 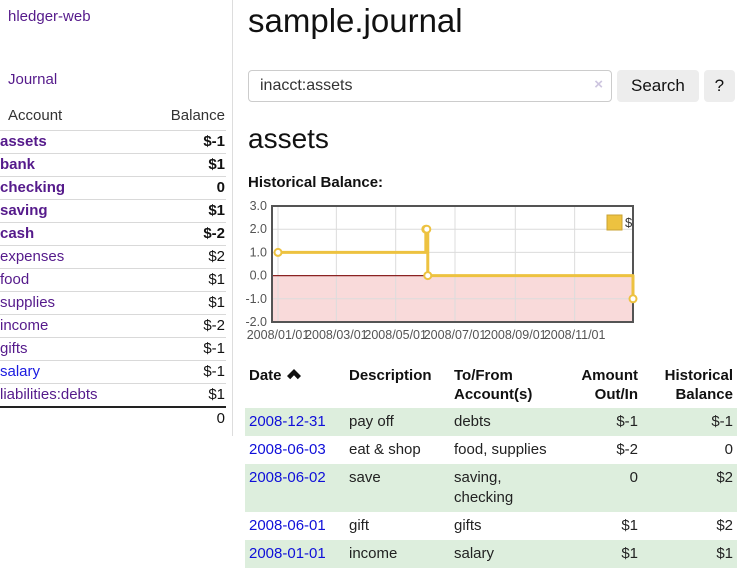 I want to click on brand-link: hledger-web, so click(x=49, y=16).